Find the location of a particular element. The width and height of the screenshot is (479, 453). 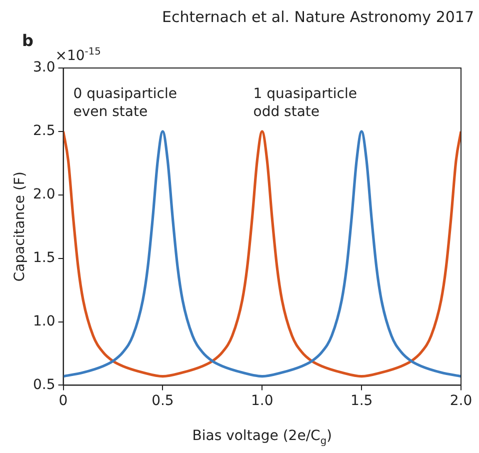

chart-title: b is located at coordinates (28, 40).